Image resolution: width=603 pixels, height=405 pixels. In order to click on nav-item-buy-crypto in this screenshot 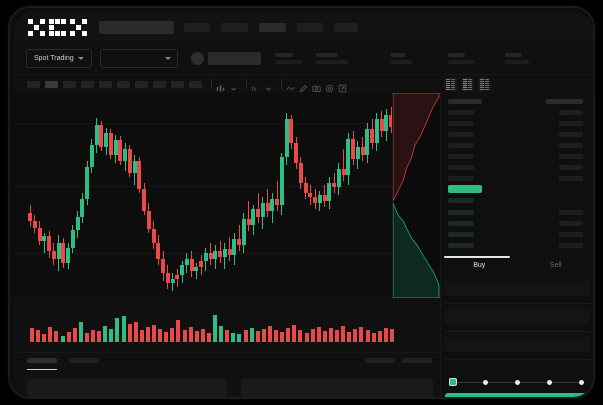, I will do `click(197, 27)`.